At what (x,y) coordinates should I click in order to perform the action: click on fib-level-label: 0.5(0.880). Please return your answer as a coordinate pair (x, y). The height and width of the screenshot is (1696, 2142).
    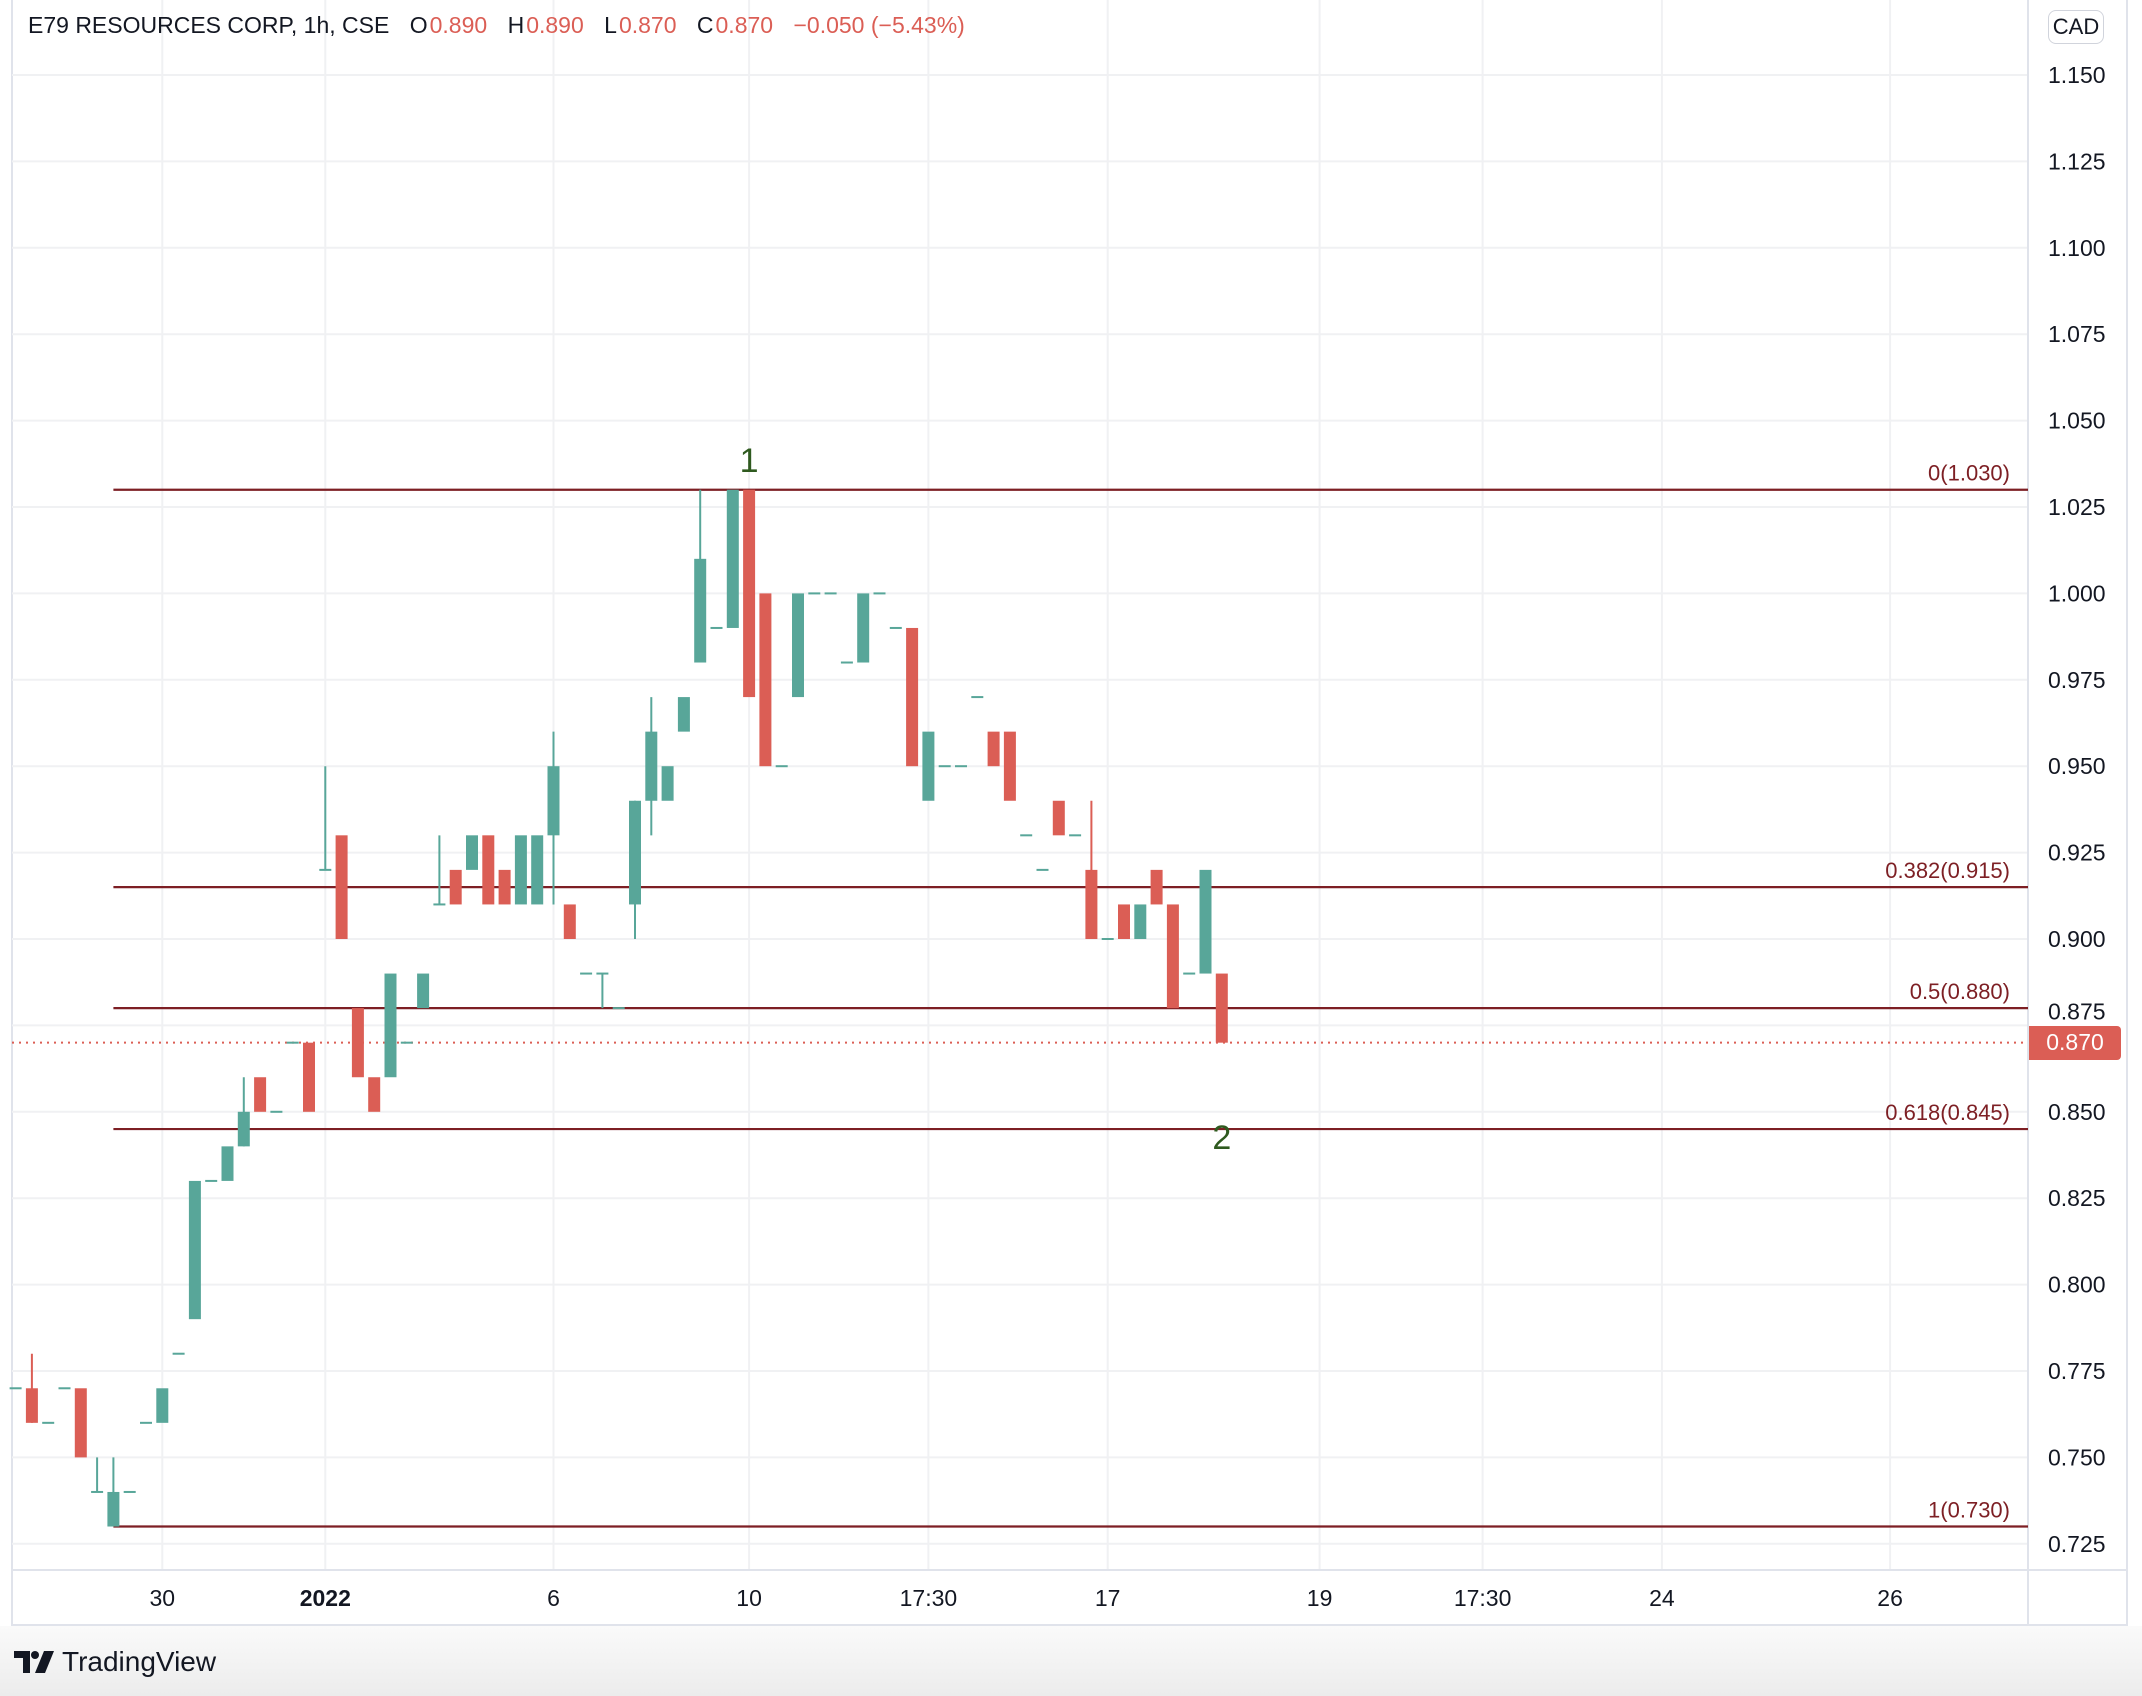
    Looking at the image, I should click on (1960, 991).